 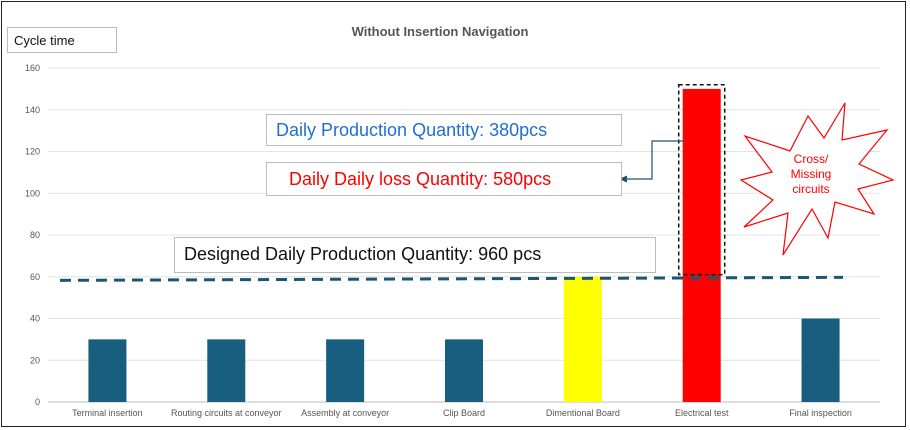 What do you see at coordinates (226, 413) in the screenshot?
I see `x-category-label: Routing circuits at conveyor` at bounding box center [226, 413].